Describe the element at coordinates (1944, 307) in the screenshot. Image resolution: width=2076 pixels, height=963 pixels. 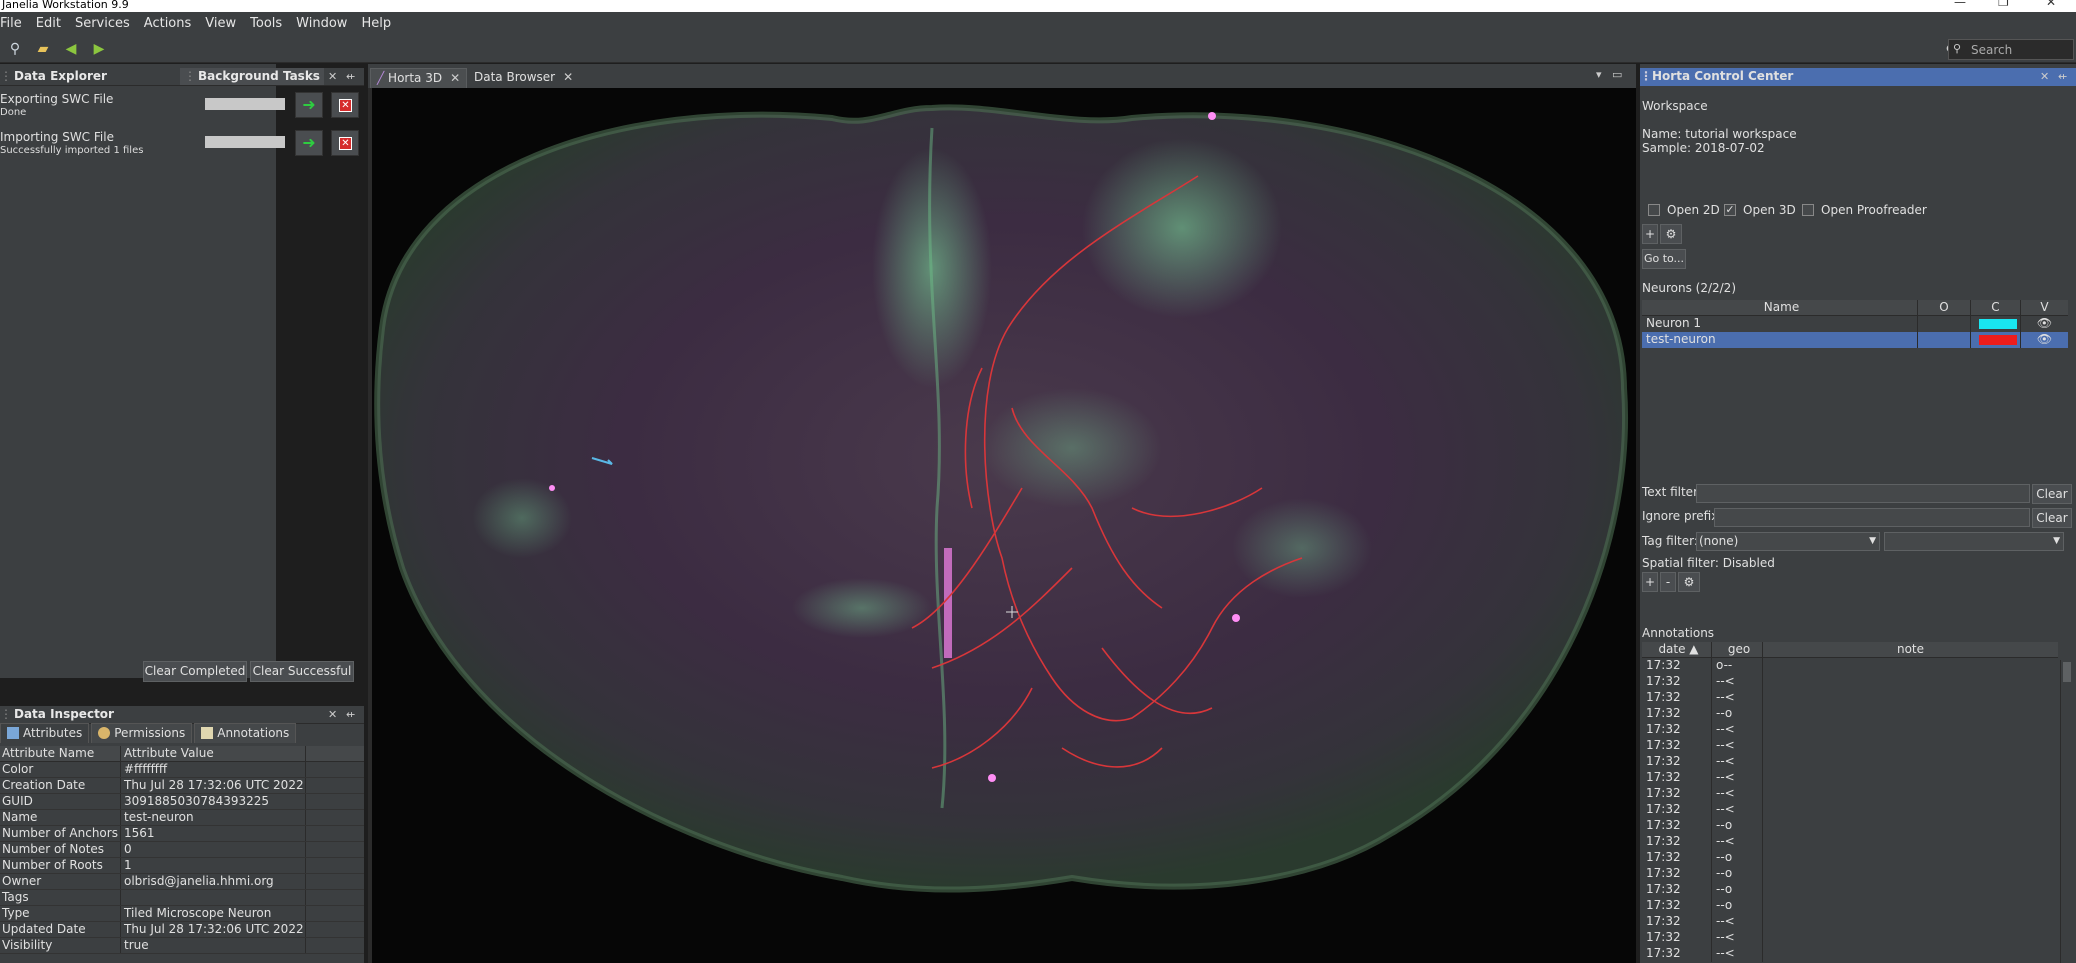
I see `column-header: O` at that location.